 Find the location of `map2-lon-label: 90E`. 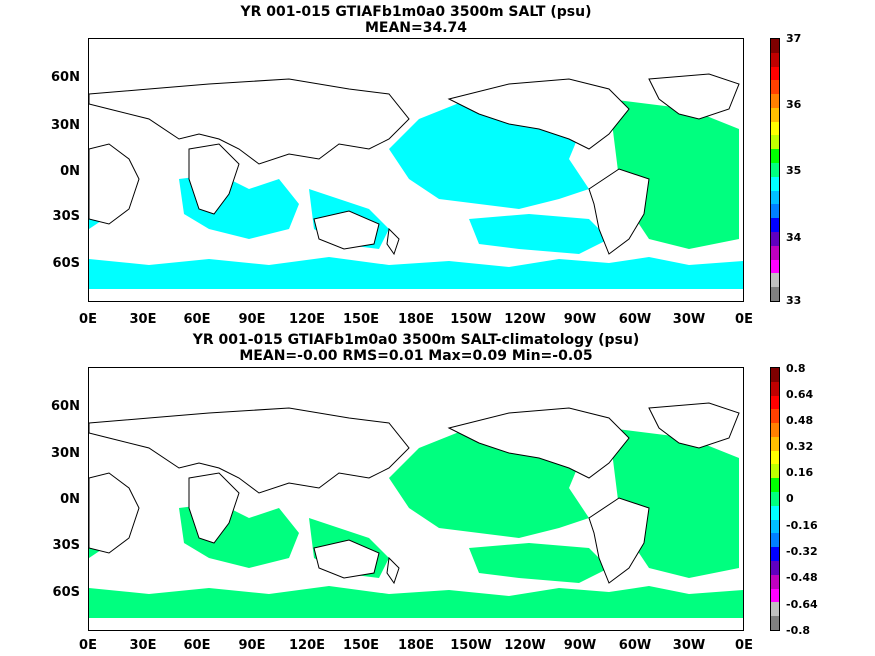

map2-lon-label: 90E is located at coordinates (252, 645).